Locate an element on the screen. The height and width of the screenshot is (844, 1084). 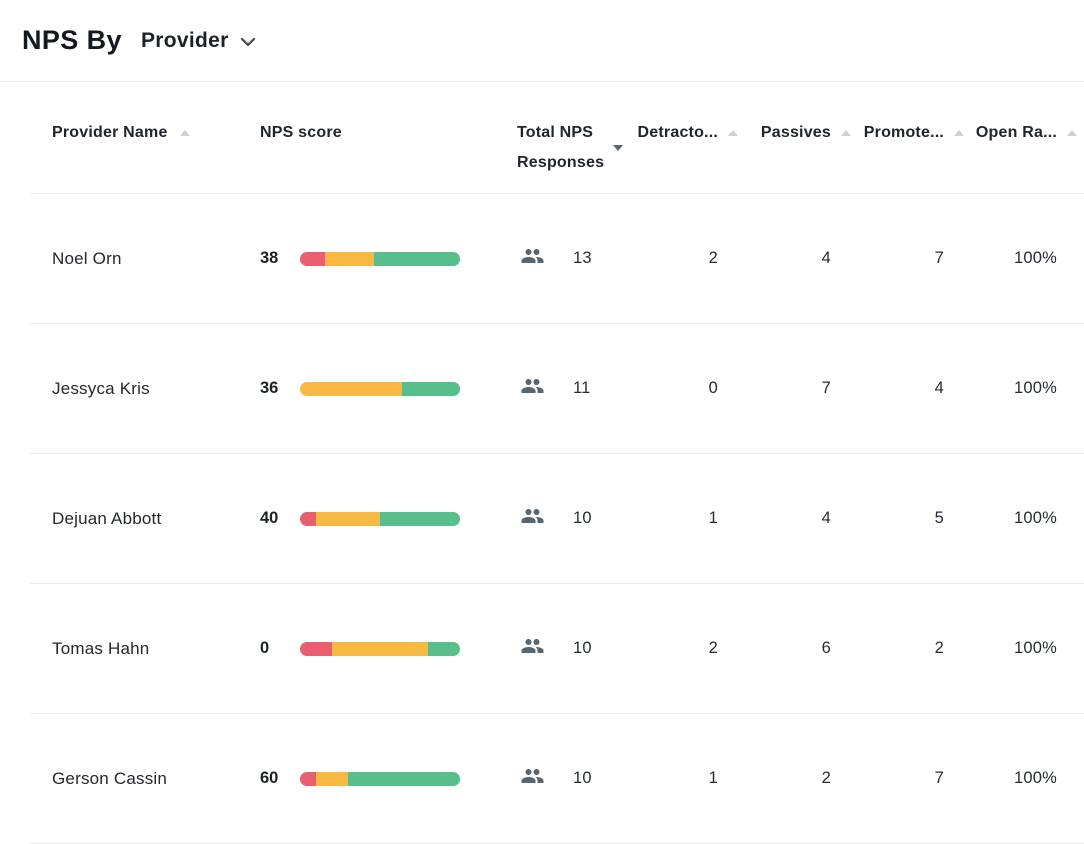
nps-score-cell: 60 is located at coordinates (388, 778).